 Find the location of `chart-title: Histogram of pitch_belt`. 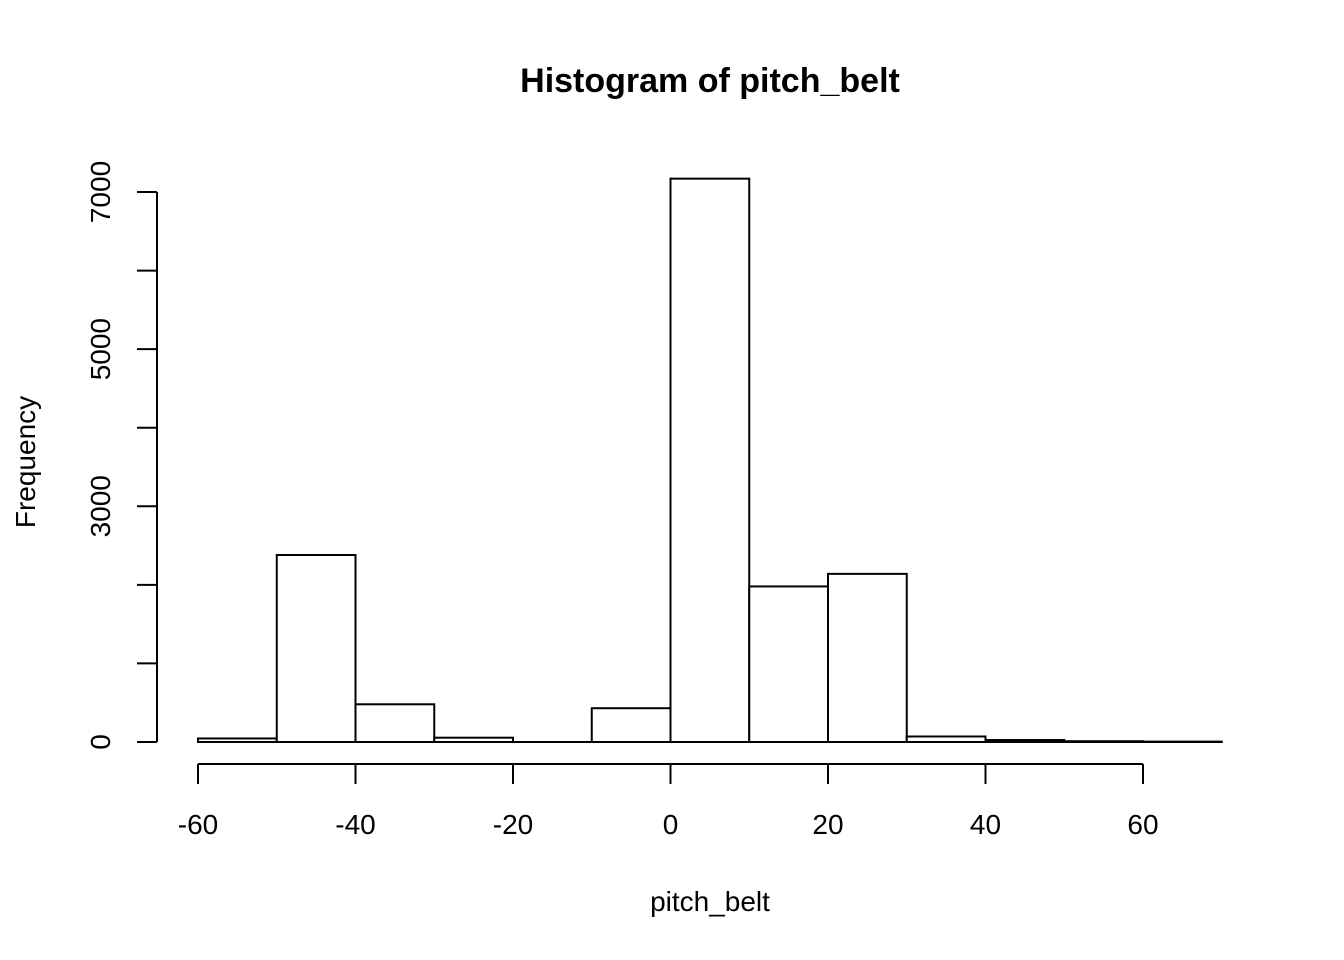

chart-title: Histogram of pitch_belt is located at coordinates (710, 81).